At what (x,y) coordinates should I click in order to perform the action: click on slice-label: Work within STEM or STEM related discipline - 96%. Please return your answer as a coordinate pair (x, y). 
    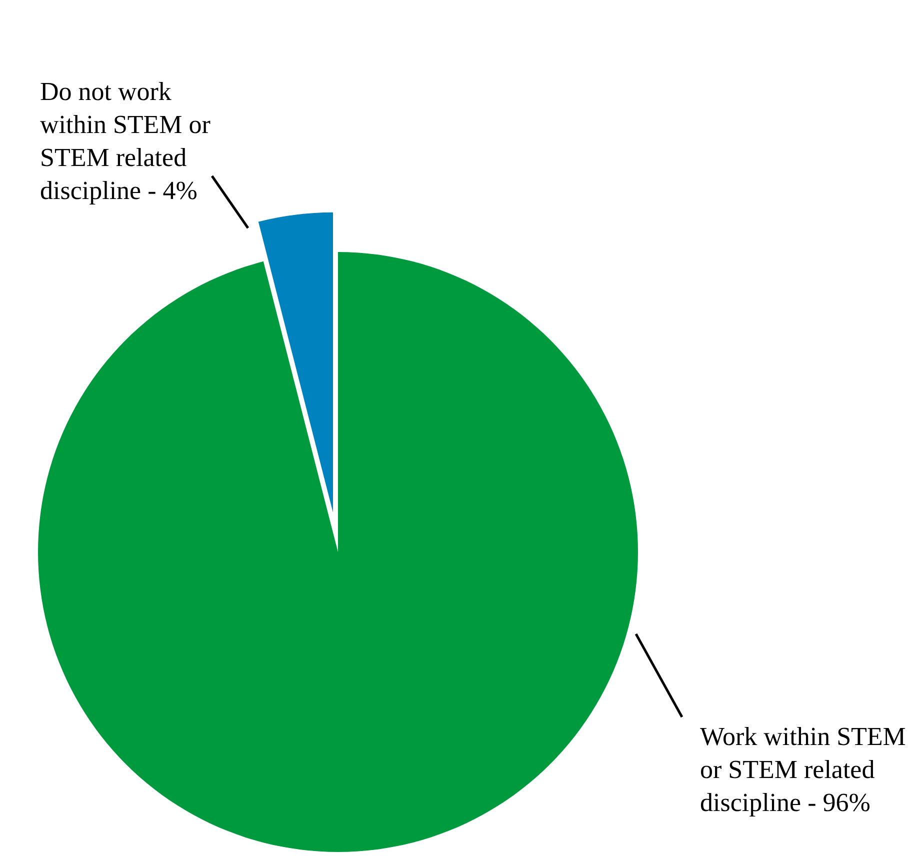
    Looking at the image, I should click on (803, 769).